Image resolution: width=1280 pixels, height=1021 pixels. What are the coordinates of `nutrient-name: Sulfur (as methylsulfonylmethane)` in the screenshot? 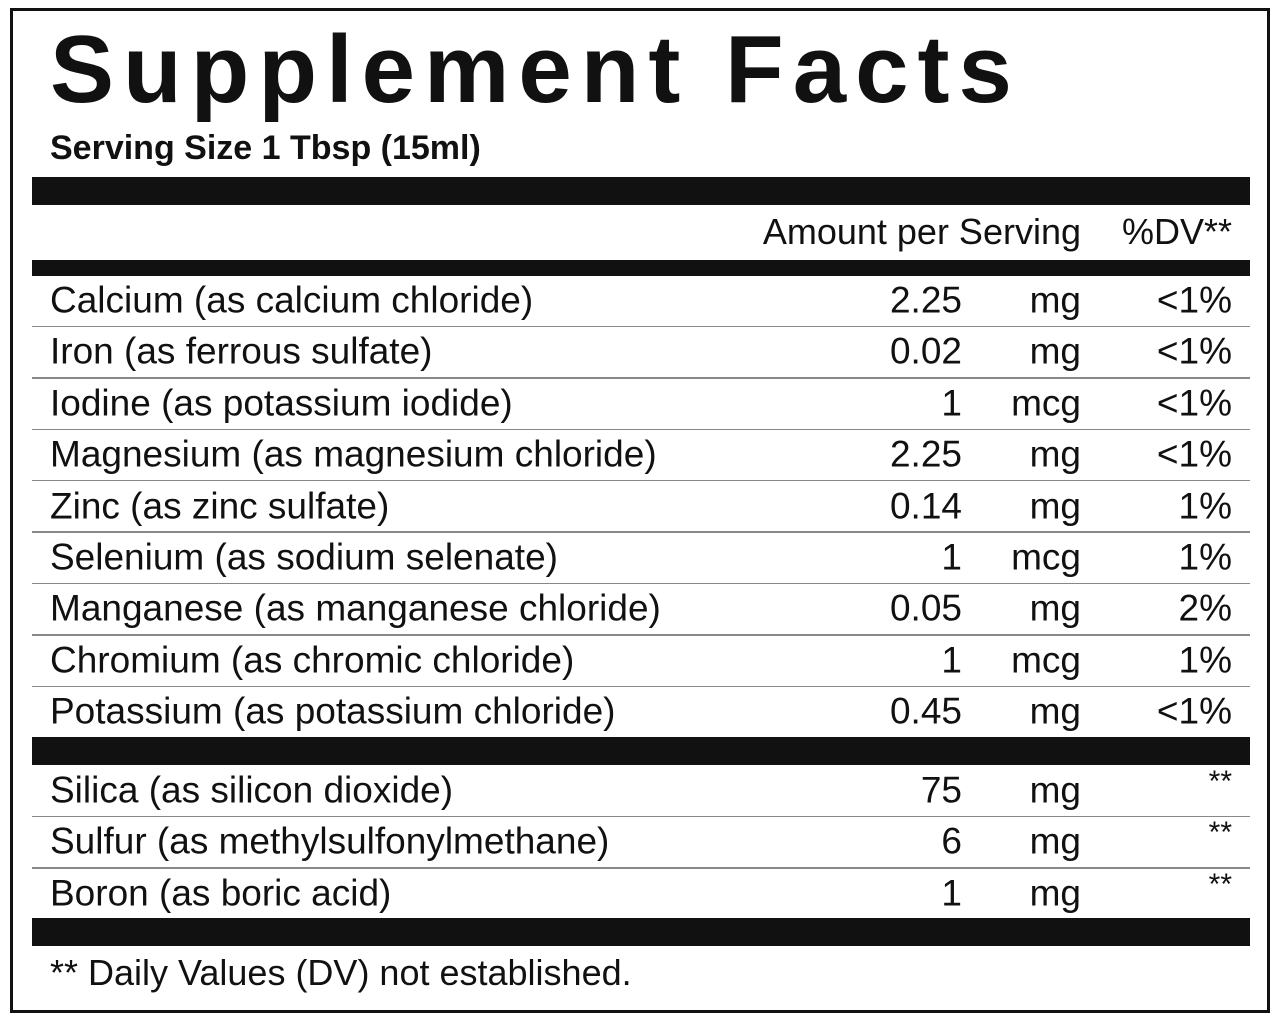 It's located at (330, 841).